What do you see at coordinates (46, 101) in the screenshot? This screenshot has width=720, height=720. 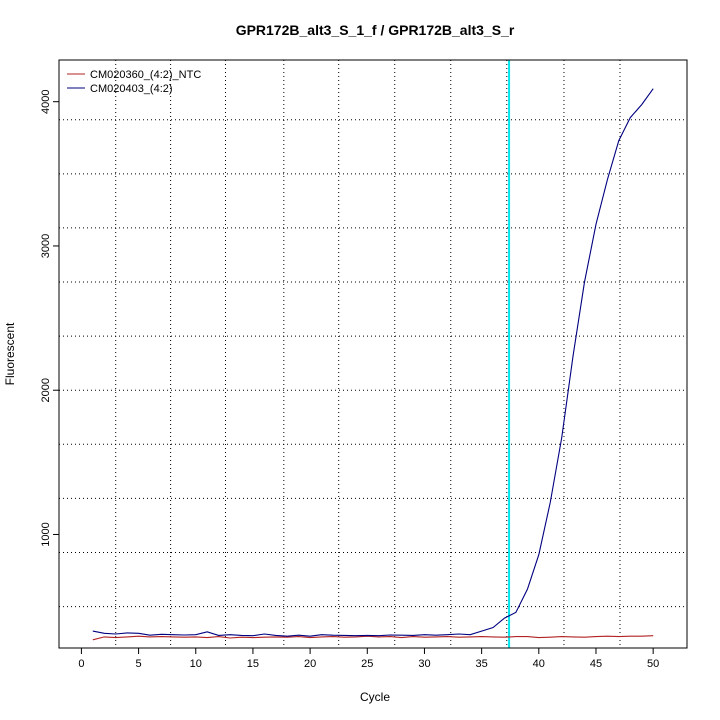 I see `y-tick-label: 4000` at bounding box center [46, 101].